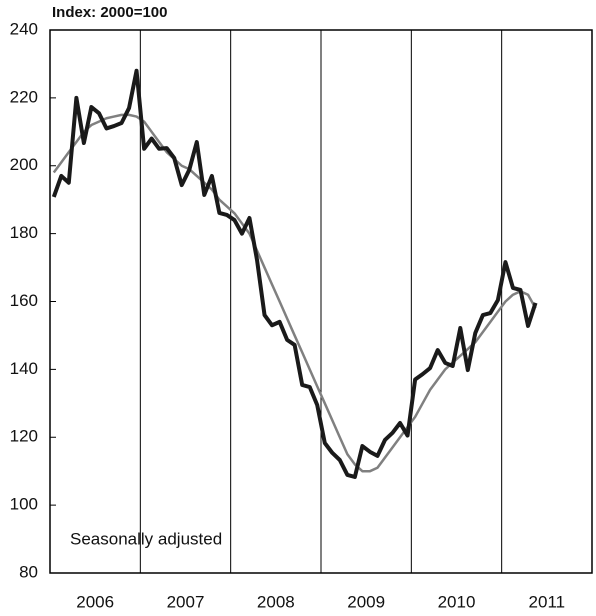 The height and width of the screenshot is (616, 596). Describe the element at coordinates (24, 300) in the screenshot. I see `y-tick-label: 160` at that location.